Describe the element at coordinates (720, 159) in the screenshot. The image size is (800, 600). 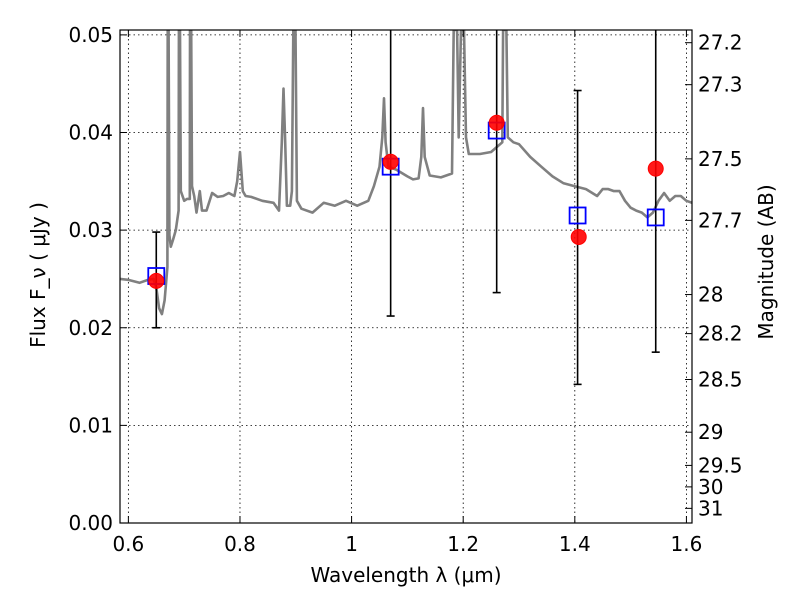
I see `right-tick-label: 27.5` at that location.